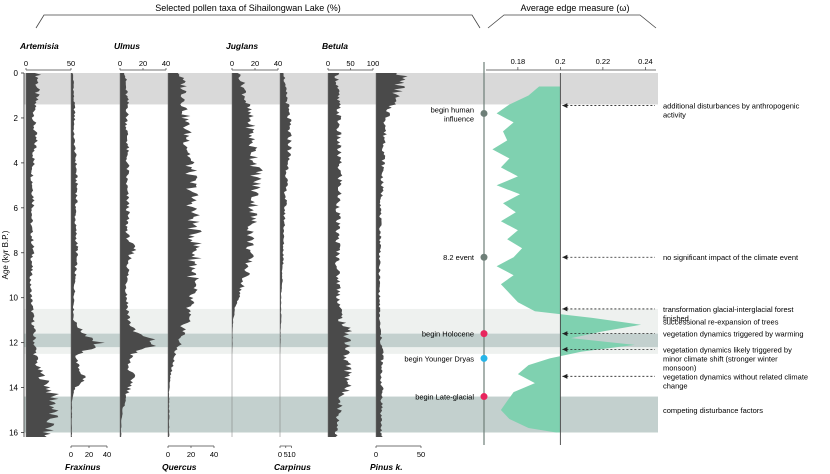 Image resolution: width=830 pixels, height=474 pixels. What do you see at coordinates (13, 343) in the screenshot?
I see `age-tick-label: 12` at bounding box center [13, 343].